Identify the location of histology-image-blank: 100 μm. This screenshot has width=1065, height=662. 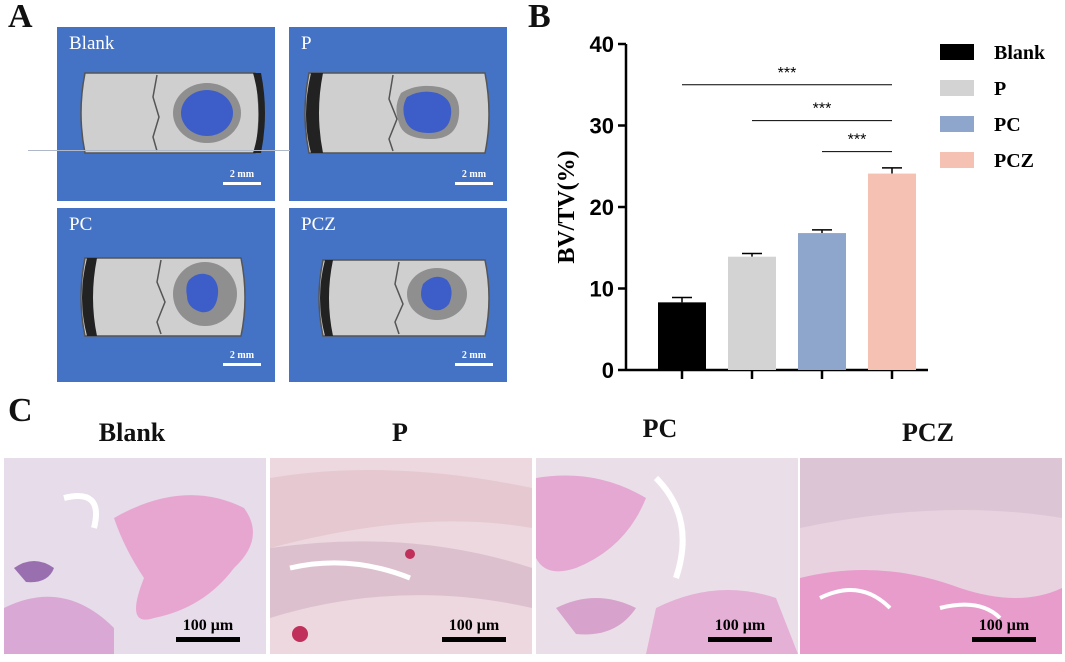
(135, 556).